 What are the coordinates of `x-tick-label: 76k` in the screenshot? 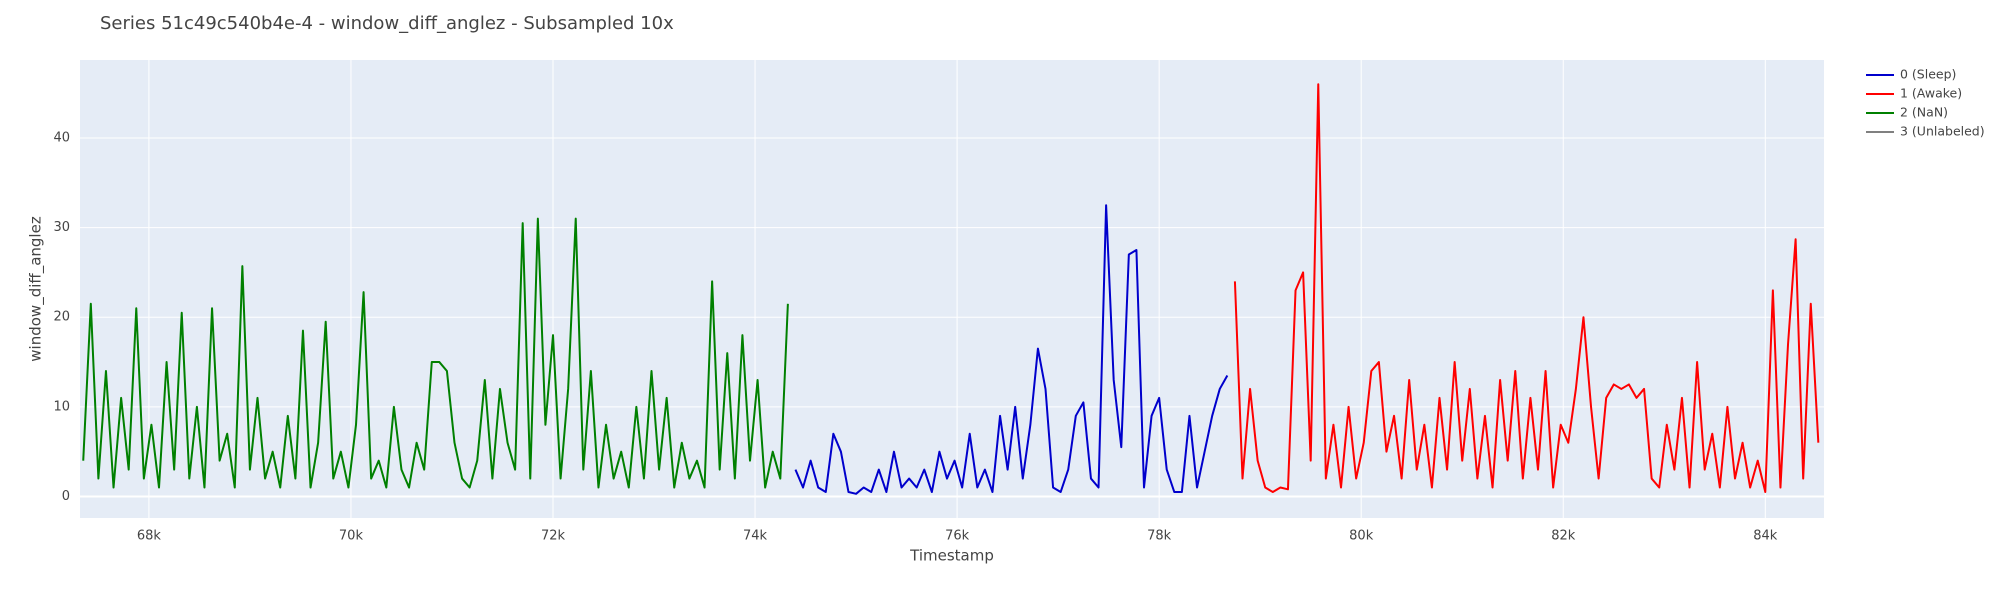 It's located at (957, 536).